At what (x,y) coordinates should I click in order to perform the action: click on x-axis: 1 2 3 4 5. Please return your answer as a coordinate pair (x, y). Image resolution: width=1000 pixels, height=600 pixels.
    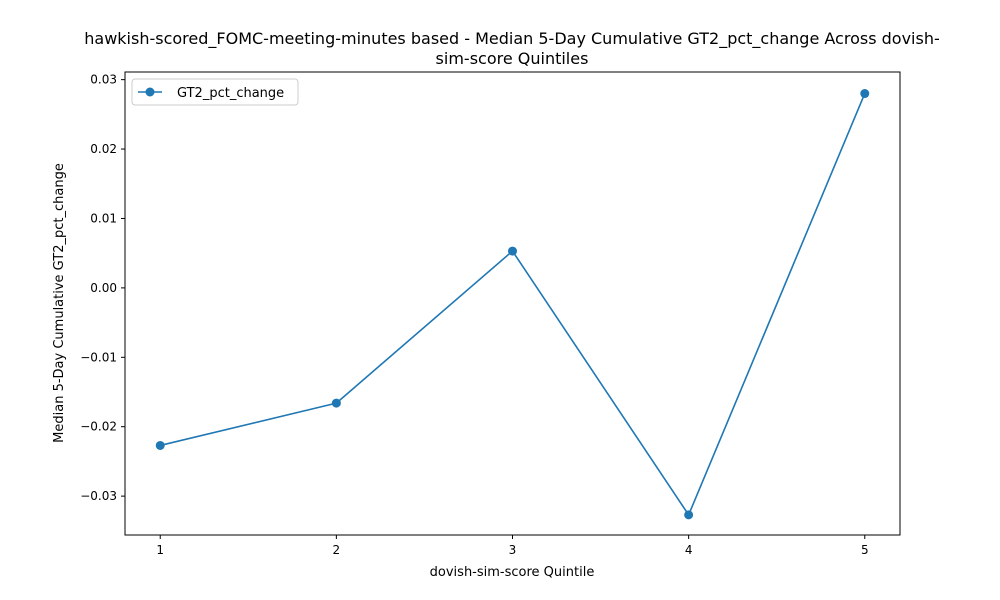
    Looking at the image, I should click on (512, 546).